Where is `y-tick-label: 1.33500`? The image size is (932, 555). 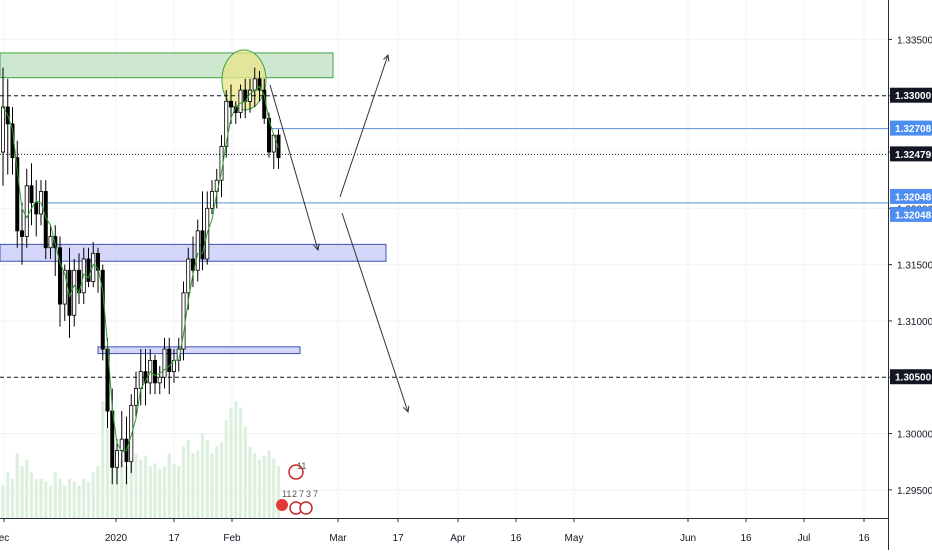
y-tick-label: 1.33500 is located at coordinates (914, 40).